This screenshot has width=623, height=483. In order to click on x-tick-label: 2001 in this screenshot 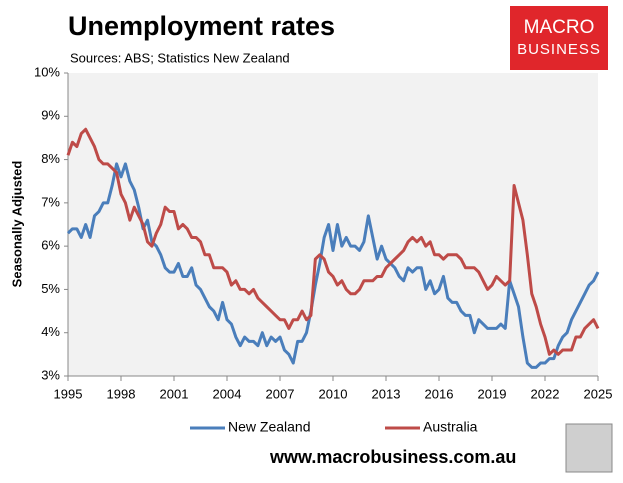, I will do `click(174, 393)`.